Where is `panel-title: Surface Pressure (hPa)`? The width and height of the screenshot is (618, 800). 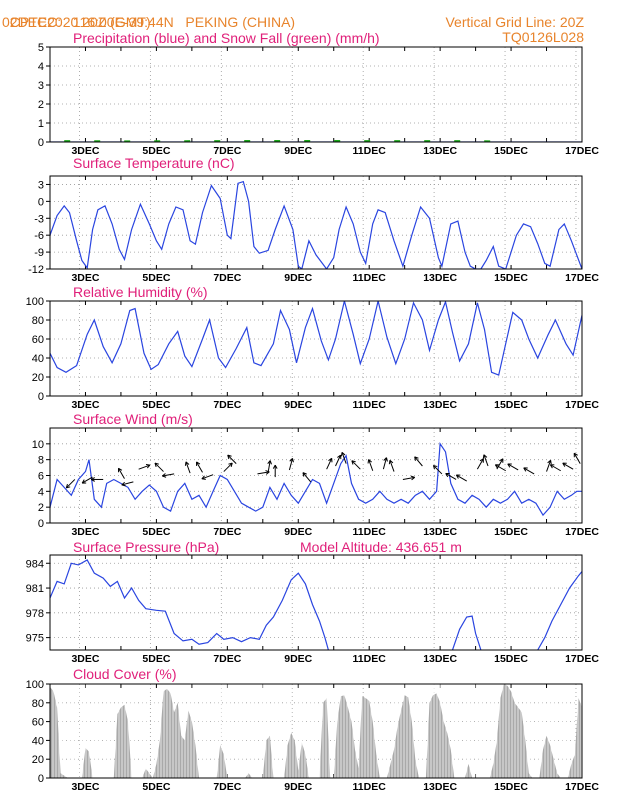
panel-title: Surface Pressure (hPa) is located at coordinates (146, 547).